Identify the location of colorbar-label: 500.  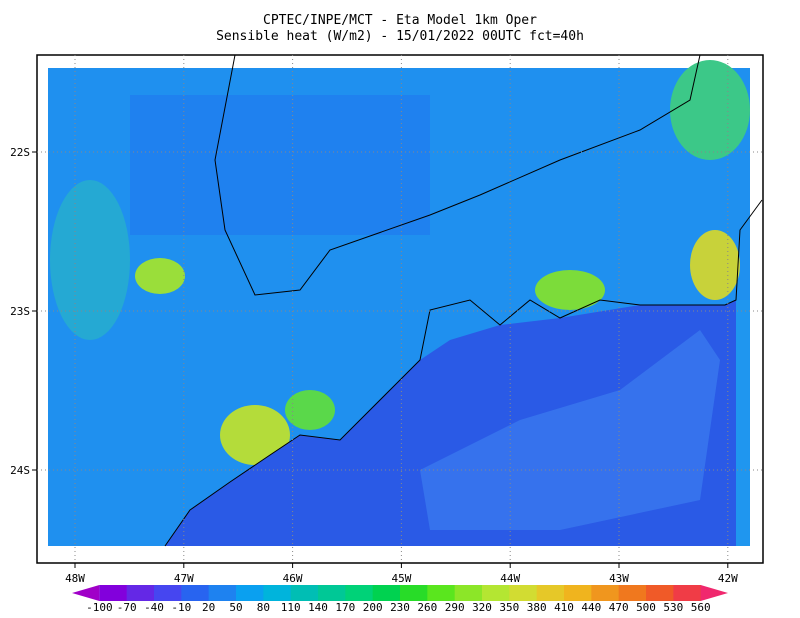
(646, 607).